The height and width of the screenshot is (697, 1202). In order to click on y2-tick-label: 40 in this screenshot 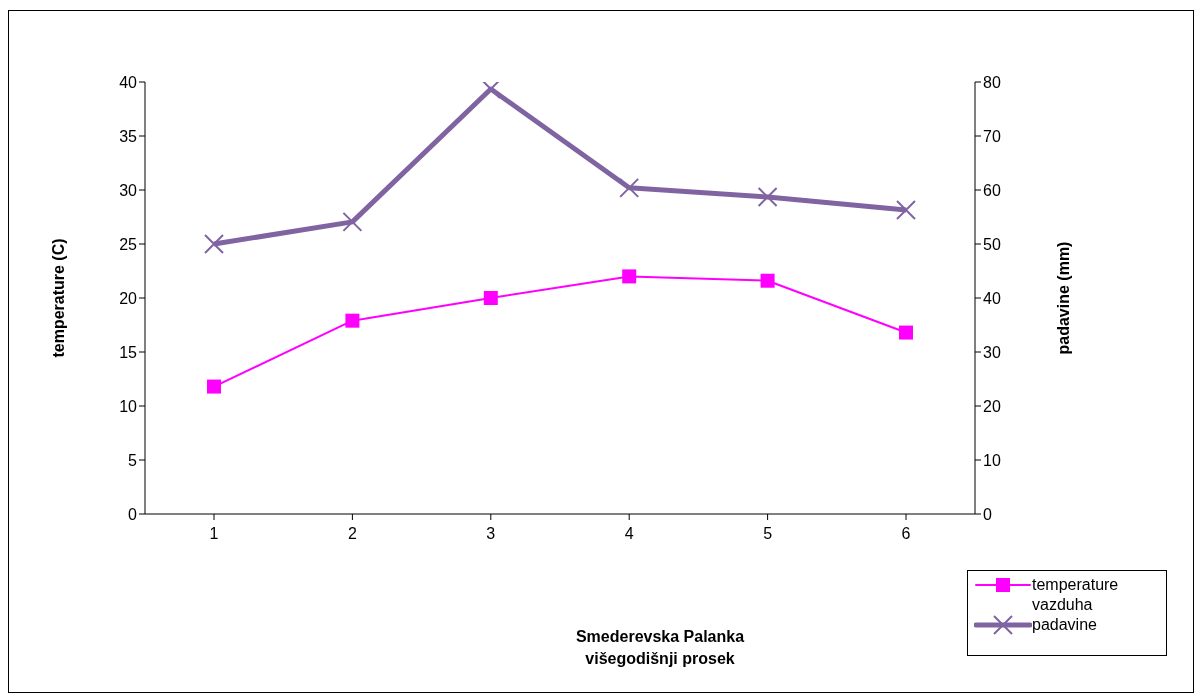, I will do `click(992, 298)`.